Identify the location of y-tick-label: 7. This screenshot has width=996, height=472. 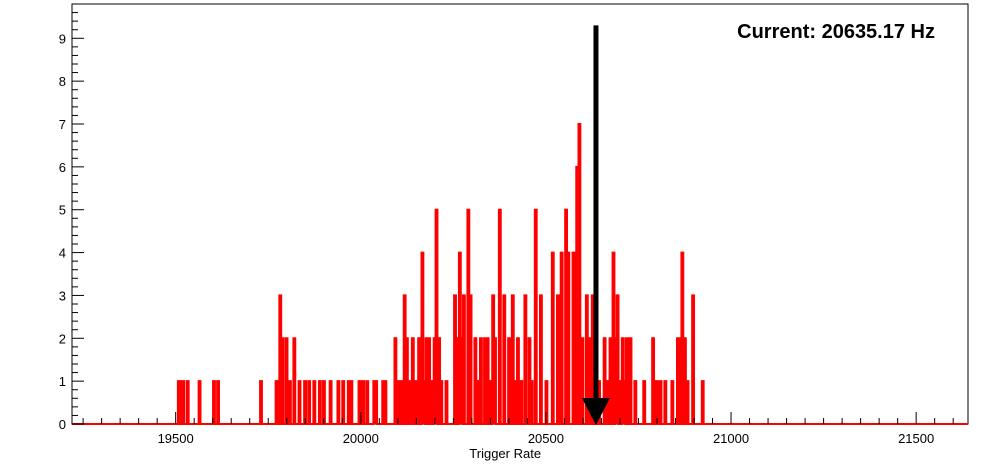
(62, 124).